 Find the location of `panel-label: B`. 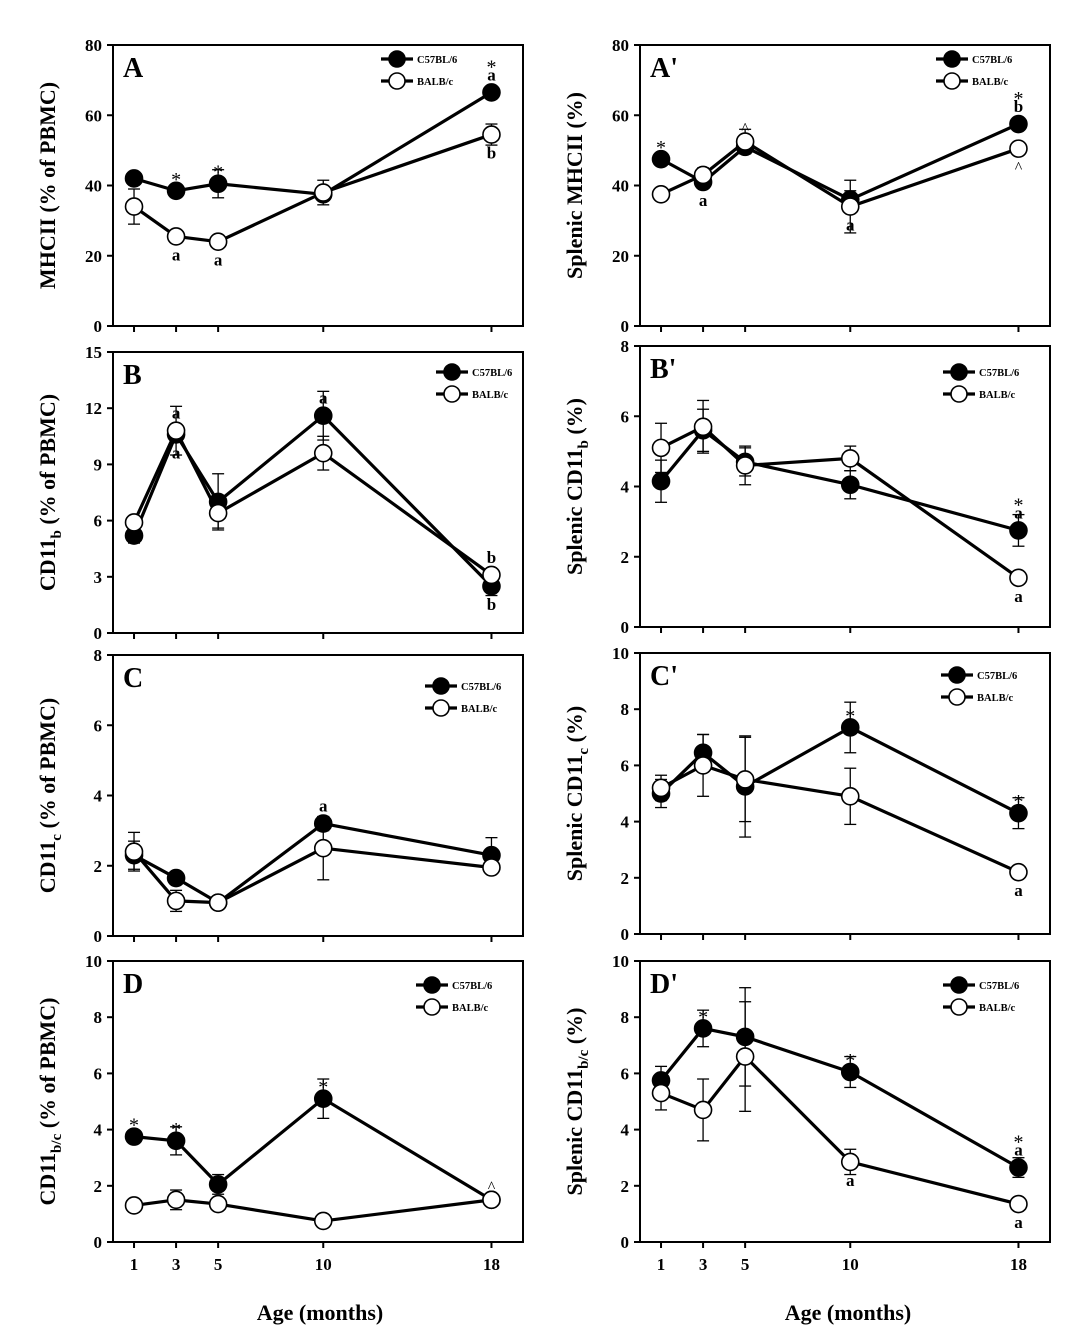

panel-label: B is located at coordinates (132, 375).